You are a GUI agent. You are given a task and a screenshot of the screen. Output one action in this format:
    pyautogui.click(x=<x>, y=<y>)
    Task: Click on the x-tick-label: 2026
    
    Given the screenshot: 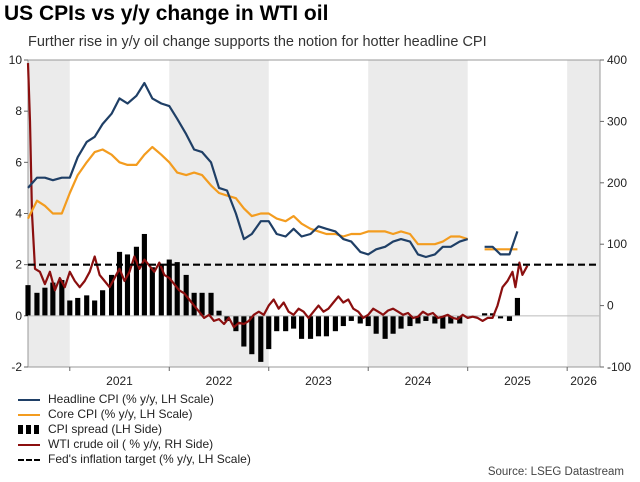 What is the action you would take?
    pyautogui.click(x=583, y=381)
    